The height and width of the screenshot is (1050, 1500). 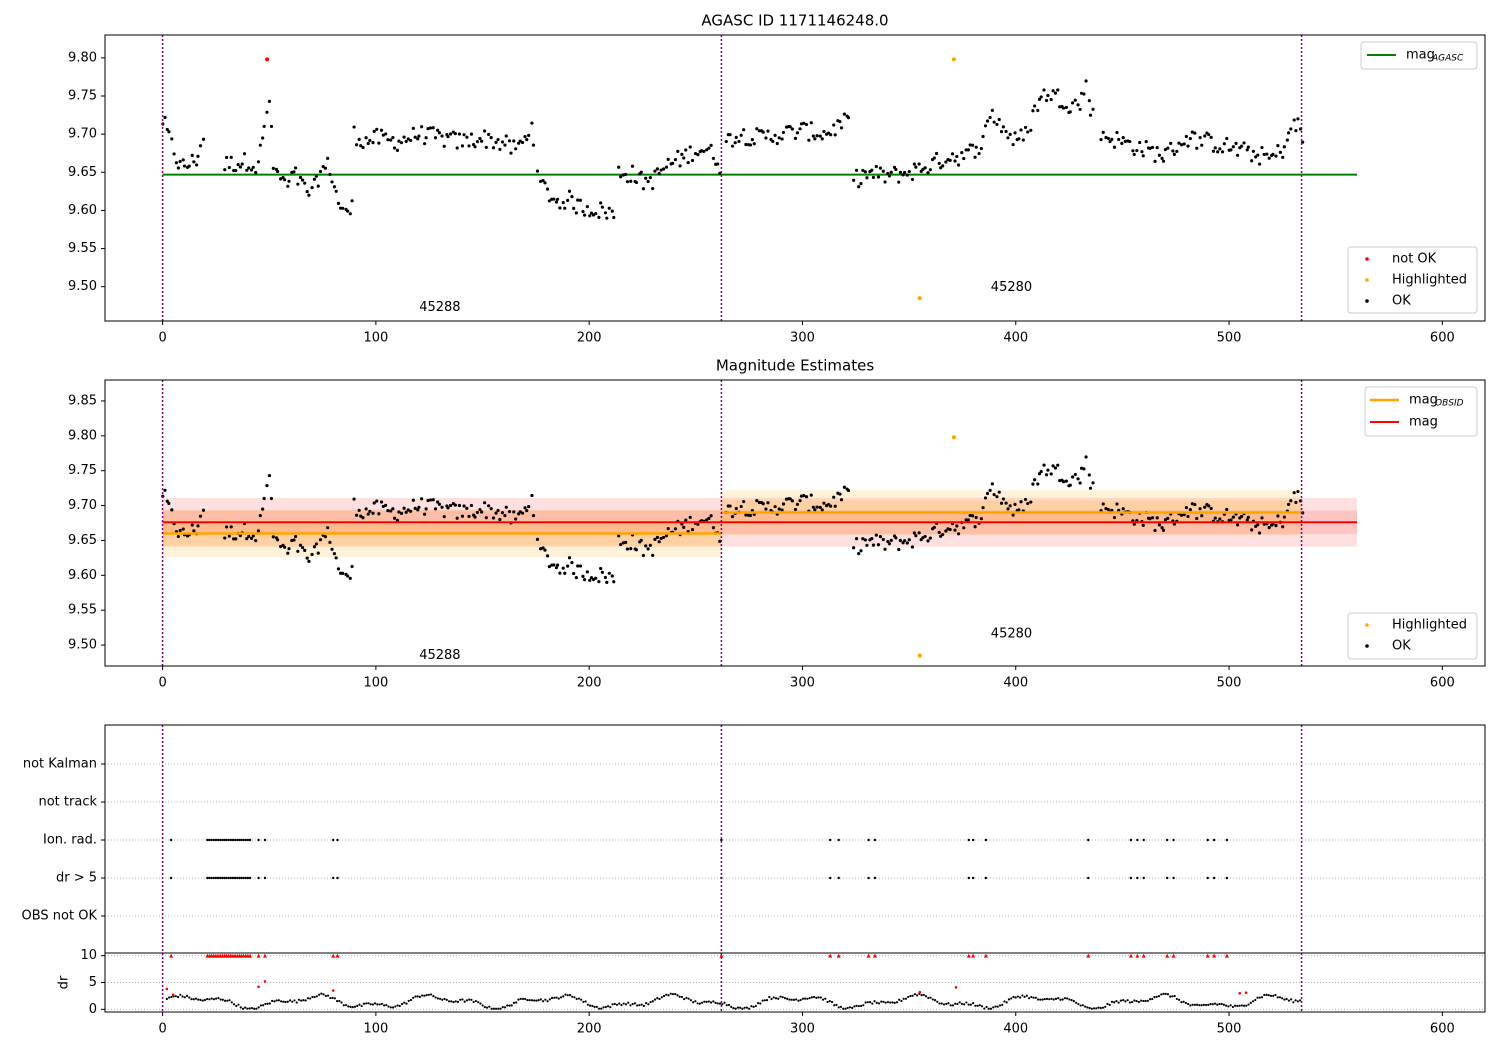 I want to click on legend-subscript: OBSID, so click(x=1449, y=404).